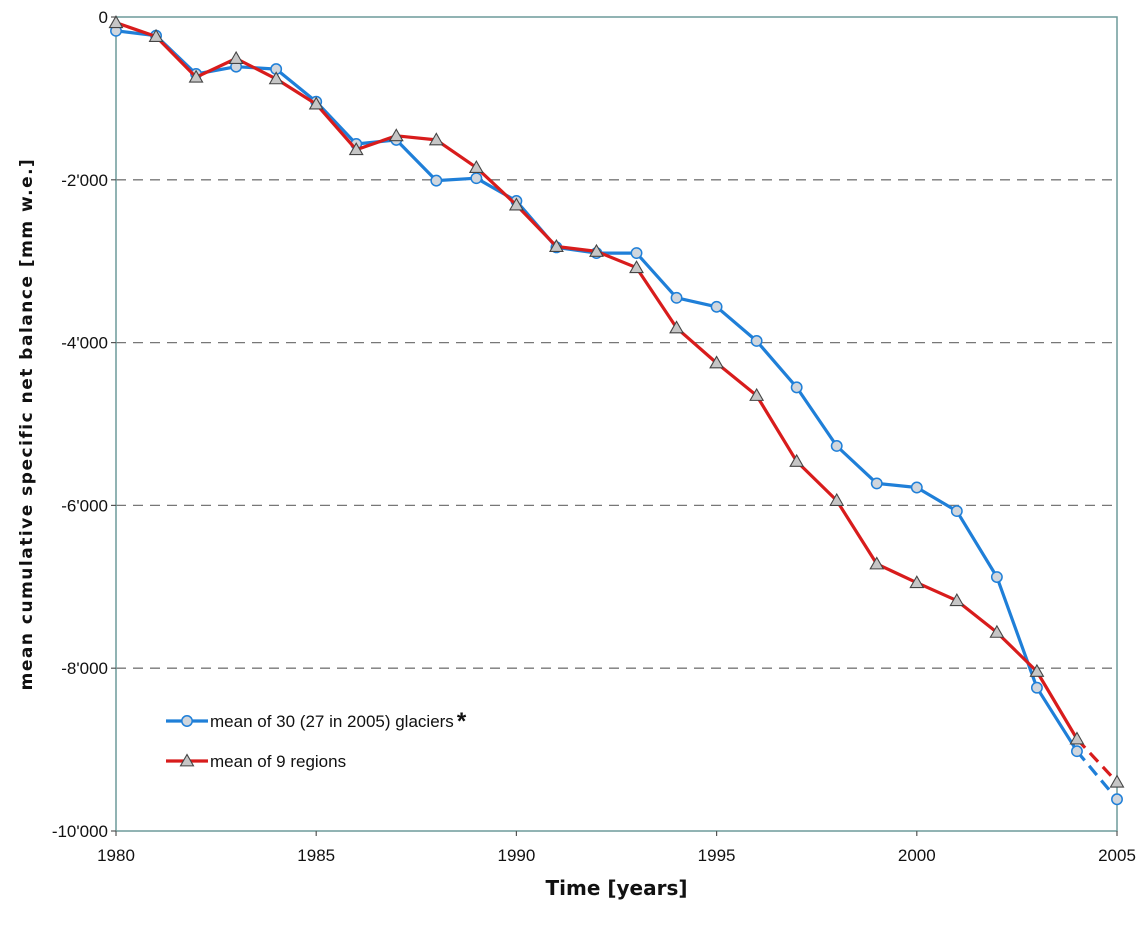  What do you see at coordinates (103, 17) in the screenshot?
I see `y-tick-label: 0` at bounding box center [103, 17].